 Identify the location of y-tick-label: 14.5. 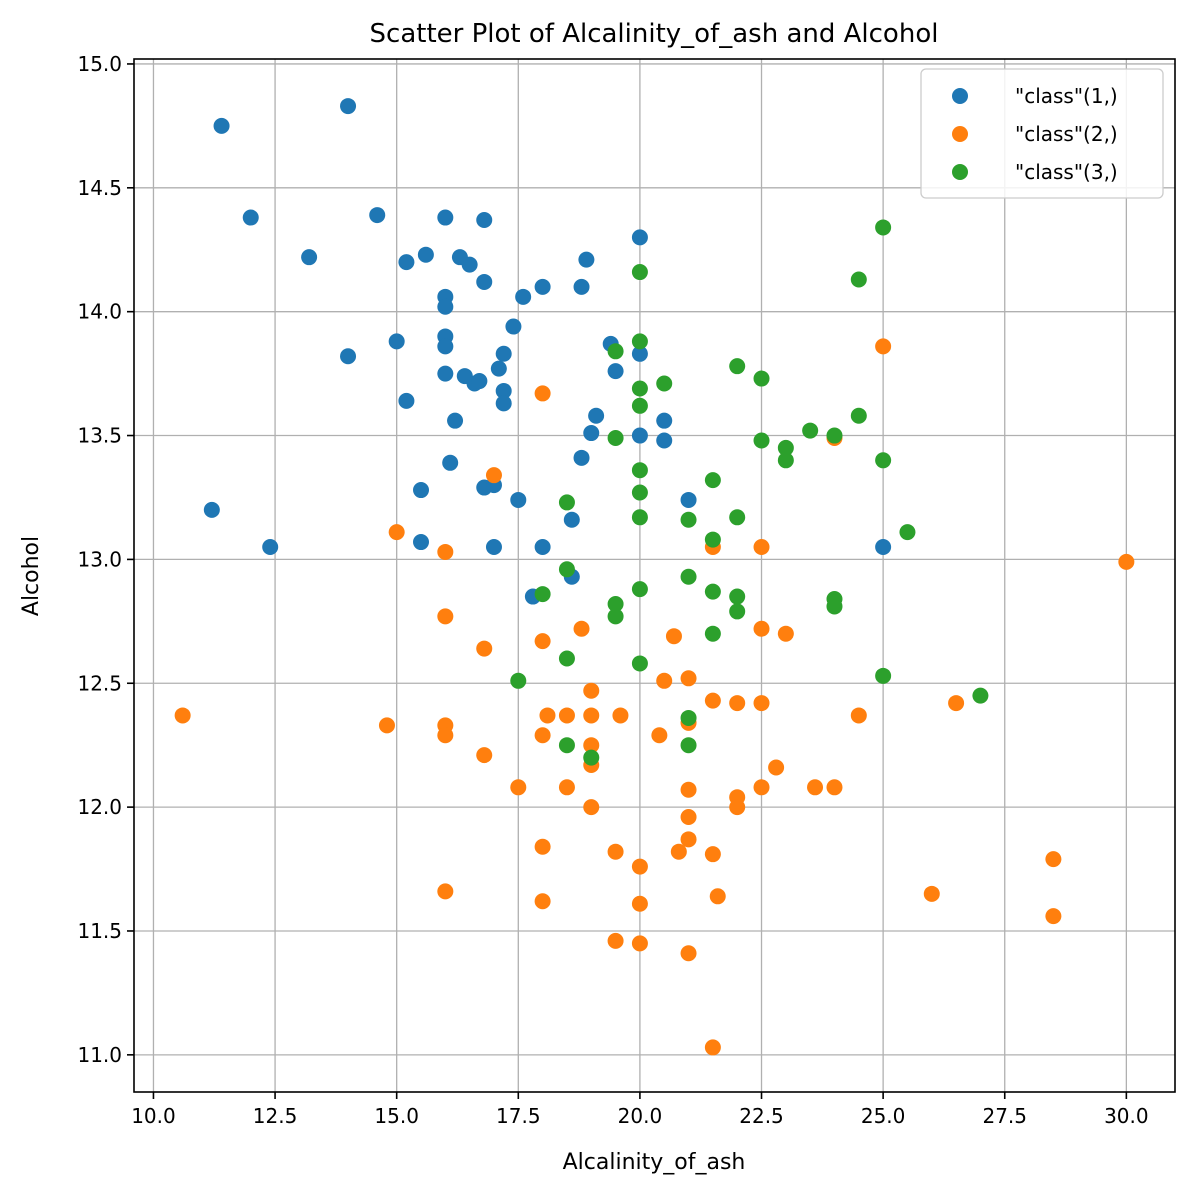
(99, 188).